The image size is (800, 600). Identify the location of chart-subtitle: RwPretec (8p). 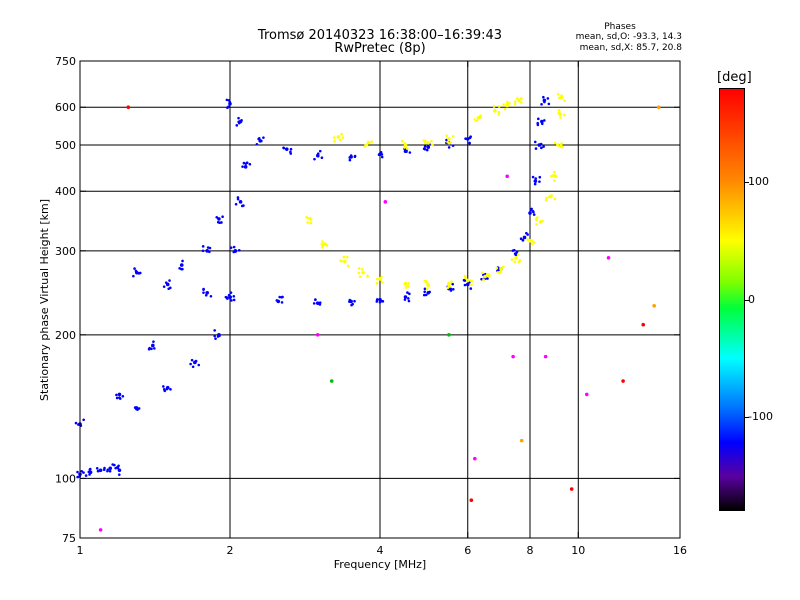
(380, 48).